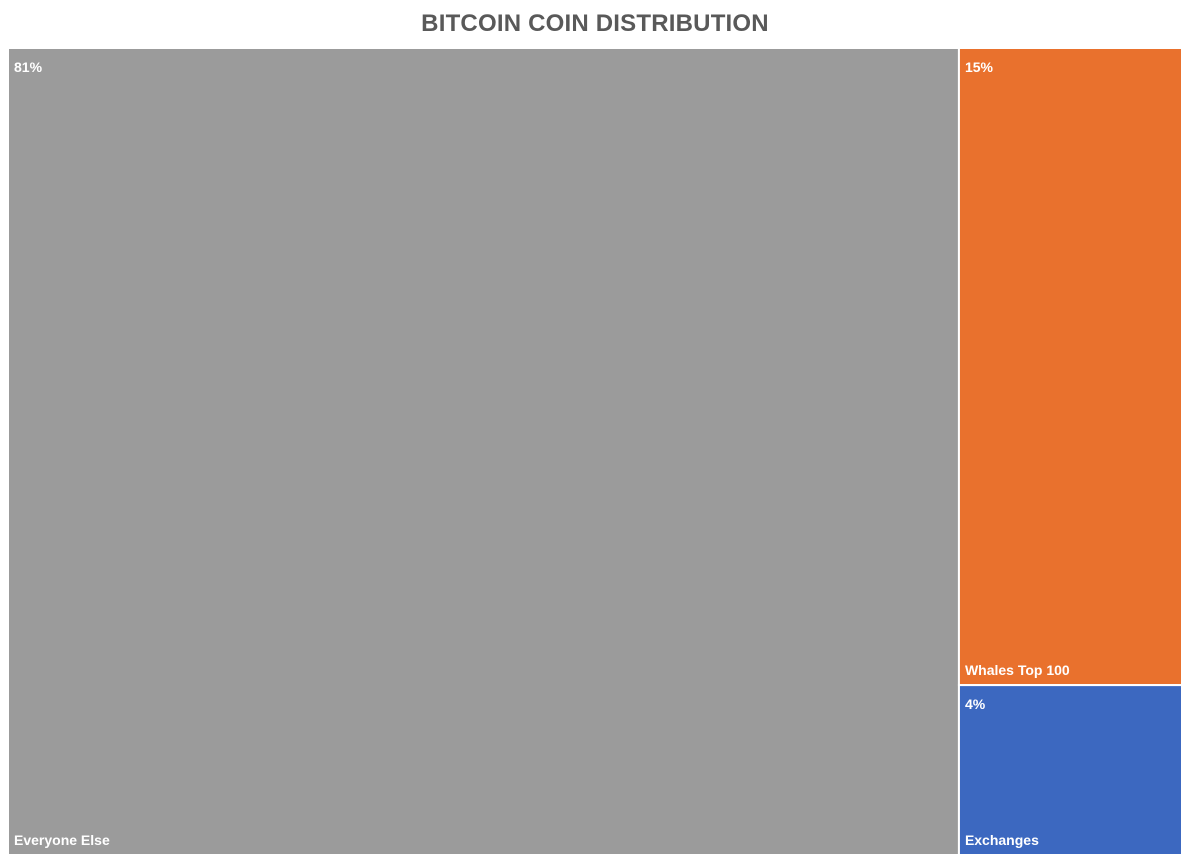  Describe the element at coordinates (1017, 670) in the screenshot. I see `category-label-whales-top-100: Whales Top 100` at that location.